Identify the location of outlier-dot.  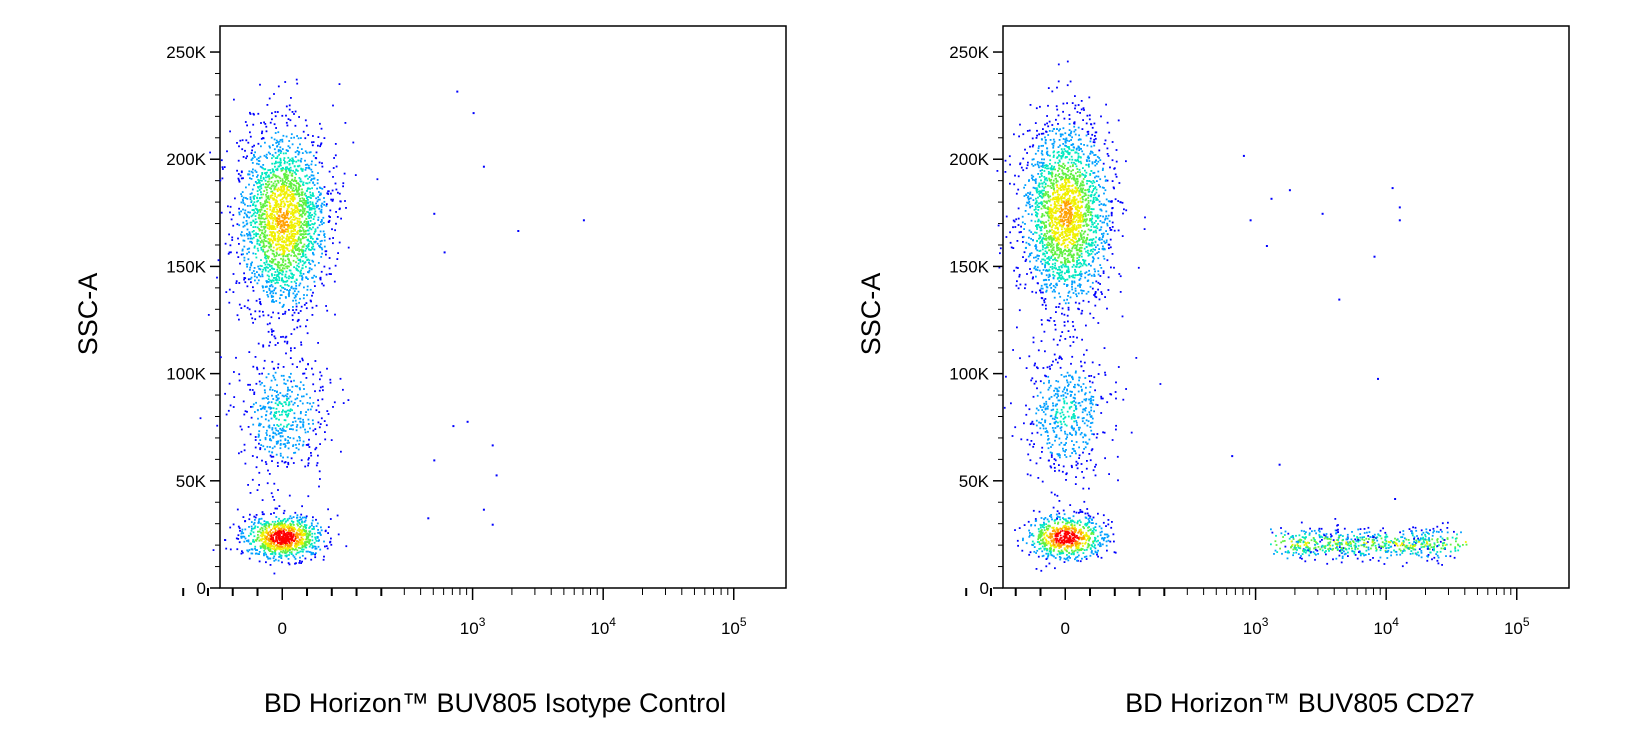
(496, 475).